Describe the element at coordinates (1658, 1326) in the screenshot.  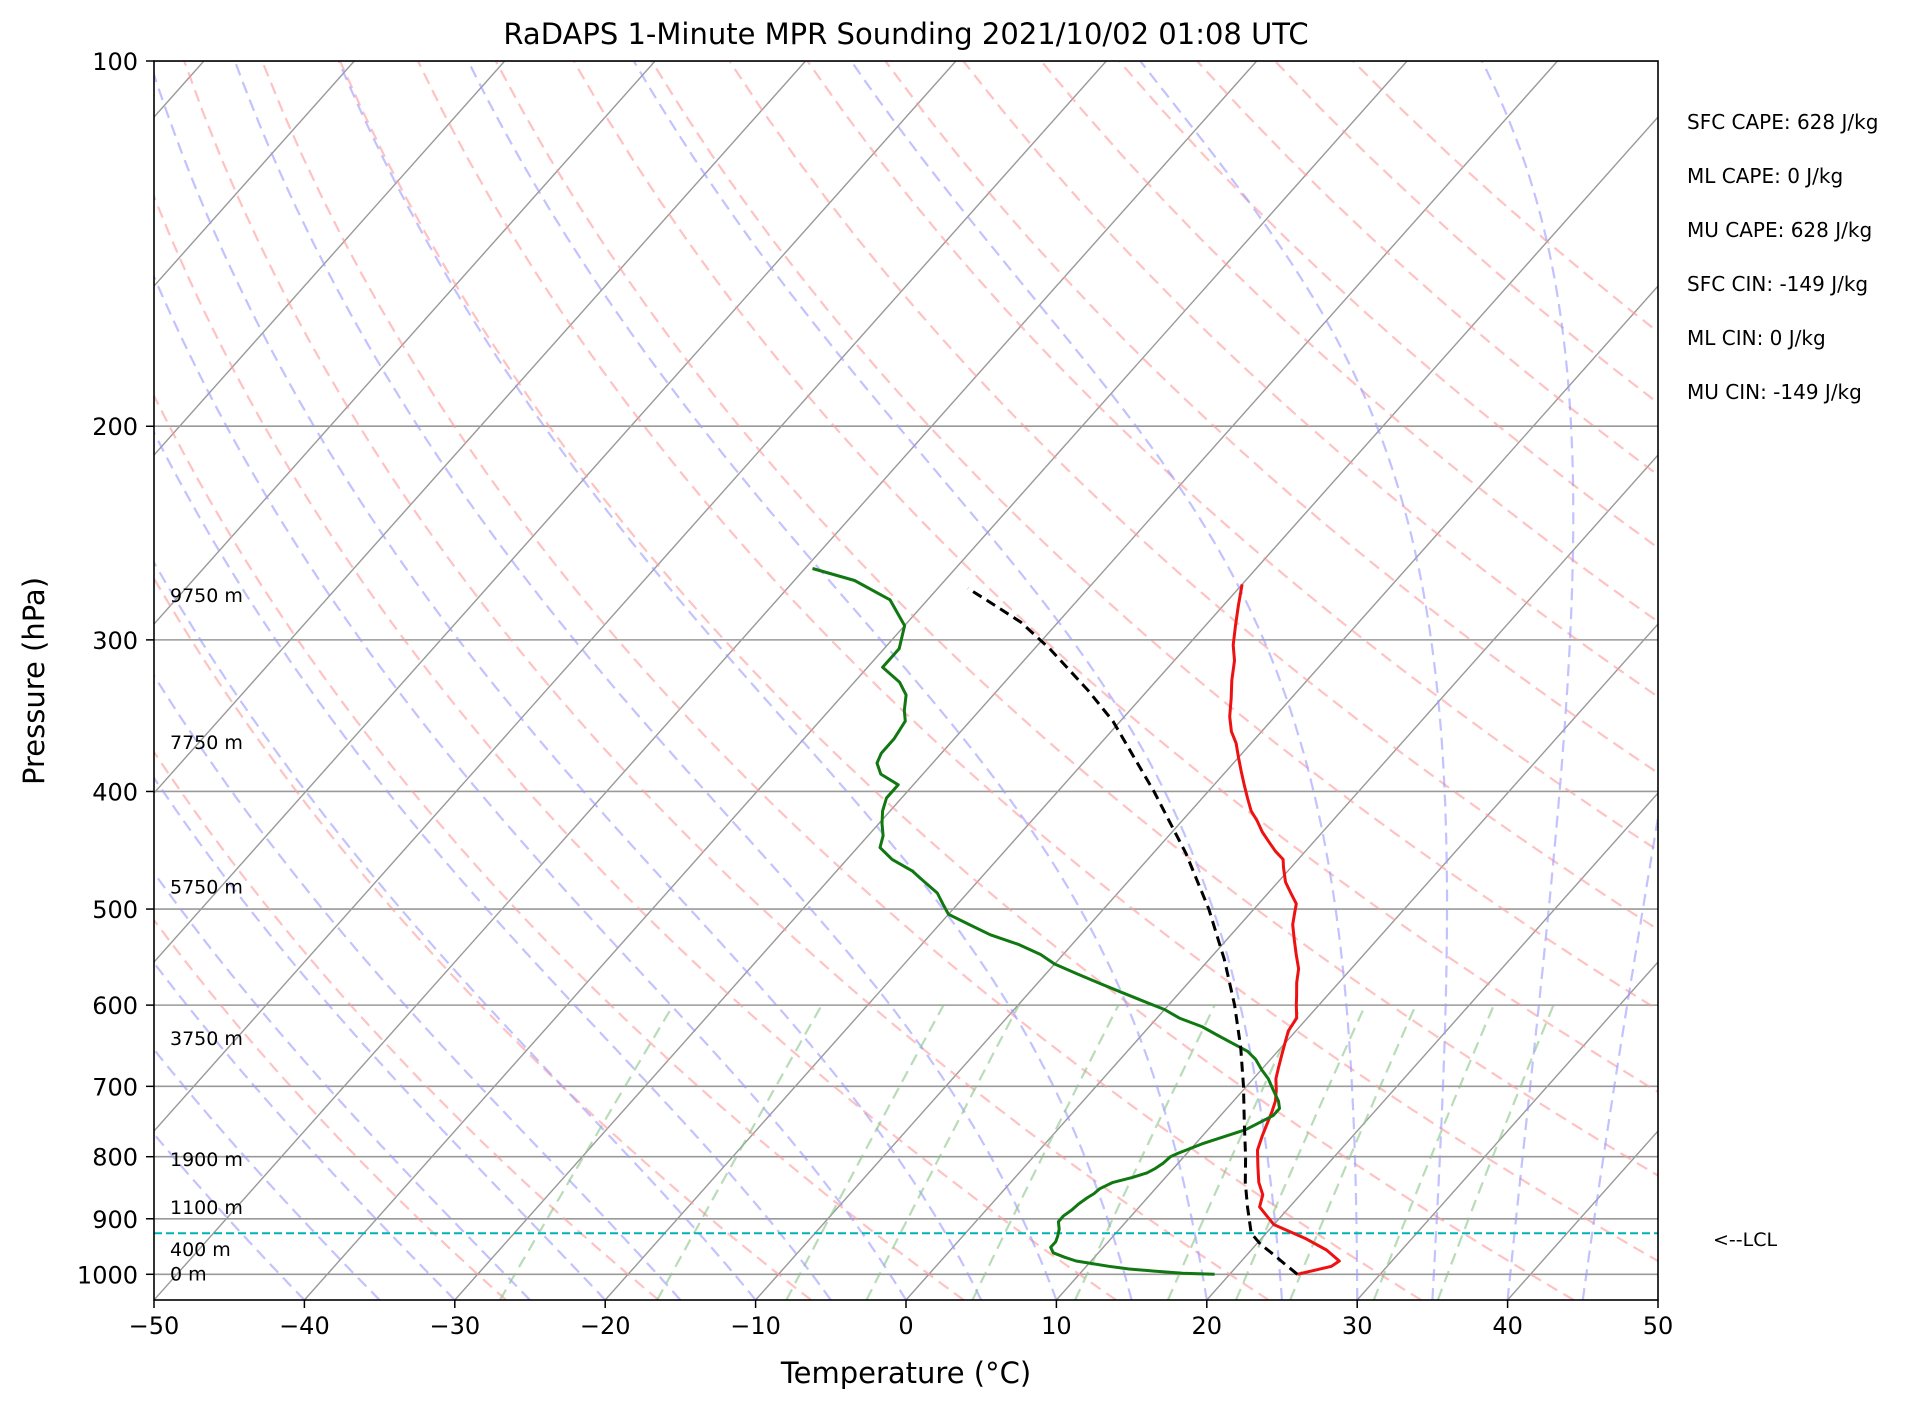
I see `x-tick-label: 50` at that location.